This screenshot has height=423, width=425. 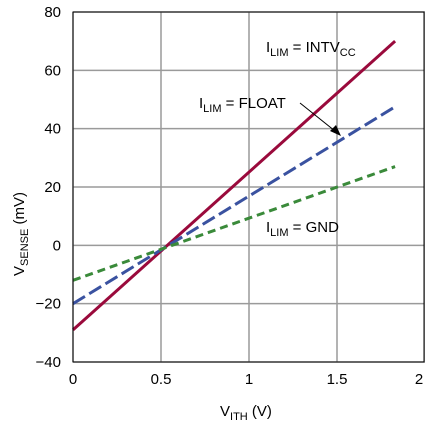 I want to click on y-tick-labels: 80 60 40 20 0 −20 −40, so click(x=48, y=187).